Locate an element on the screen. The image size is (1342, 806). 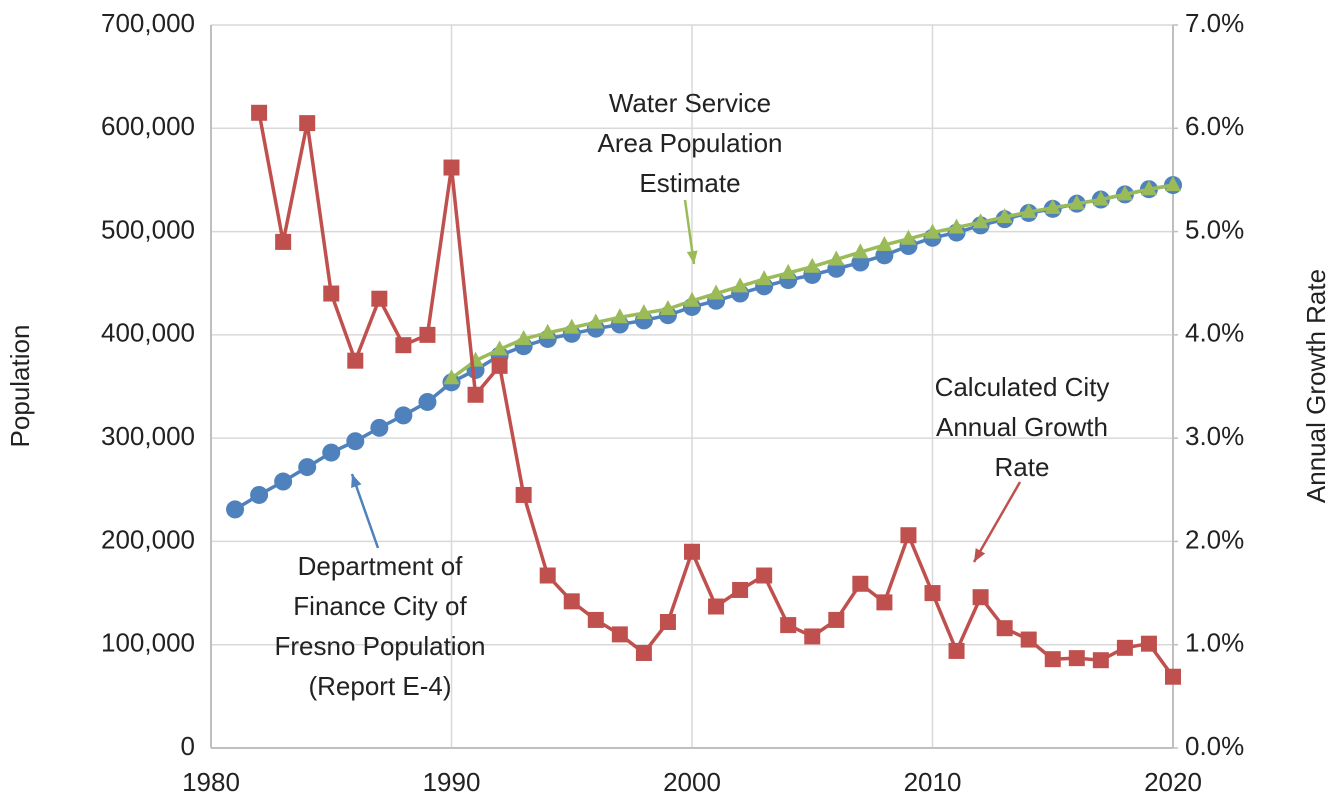
y-tick-label: 500,000 is located at coordinates (148, 229).